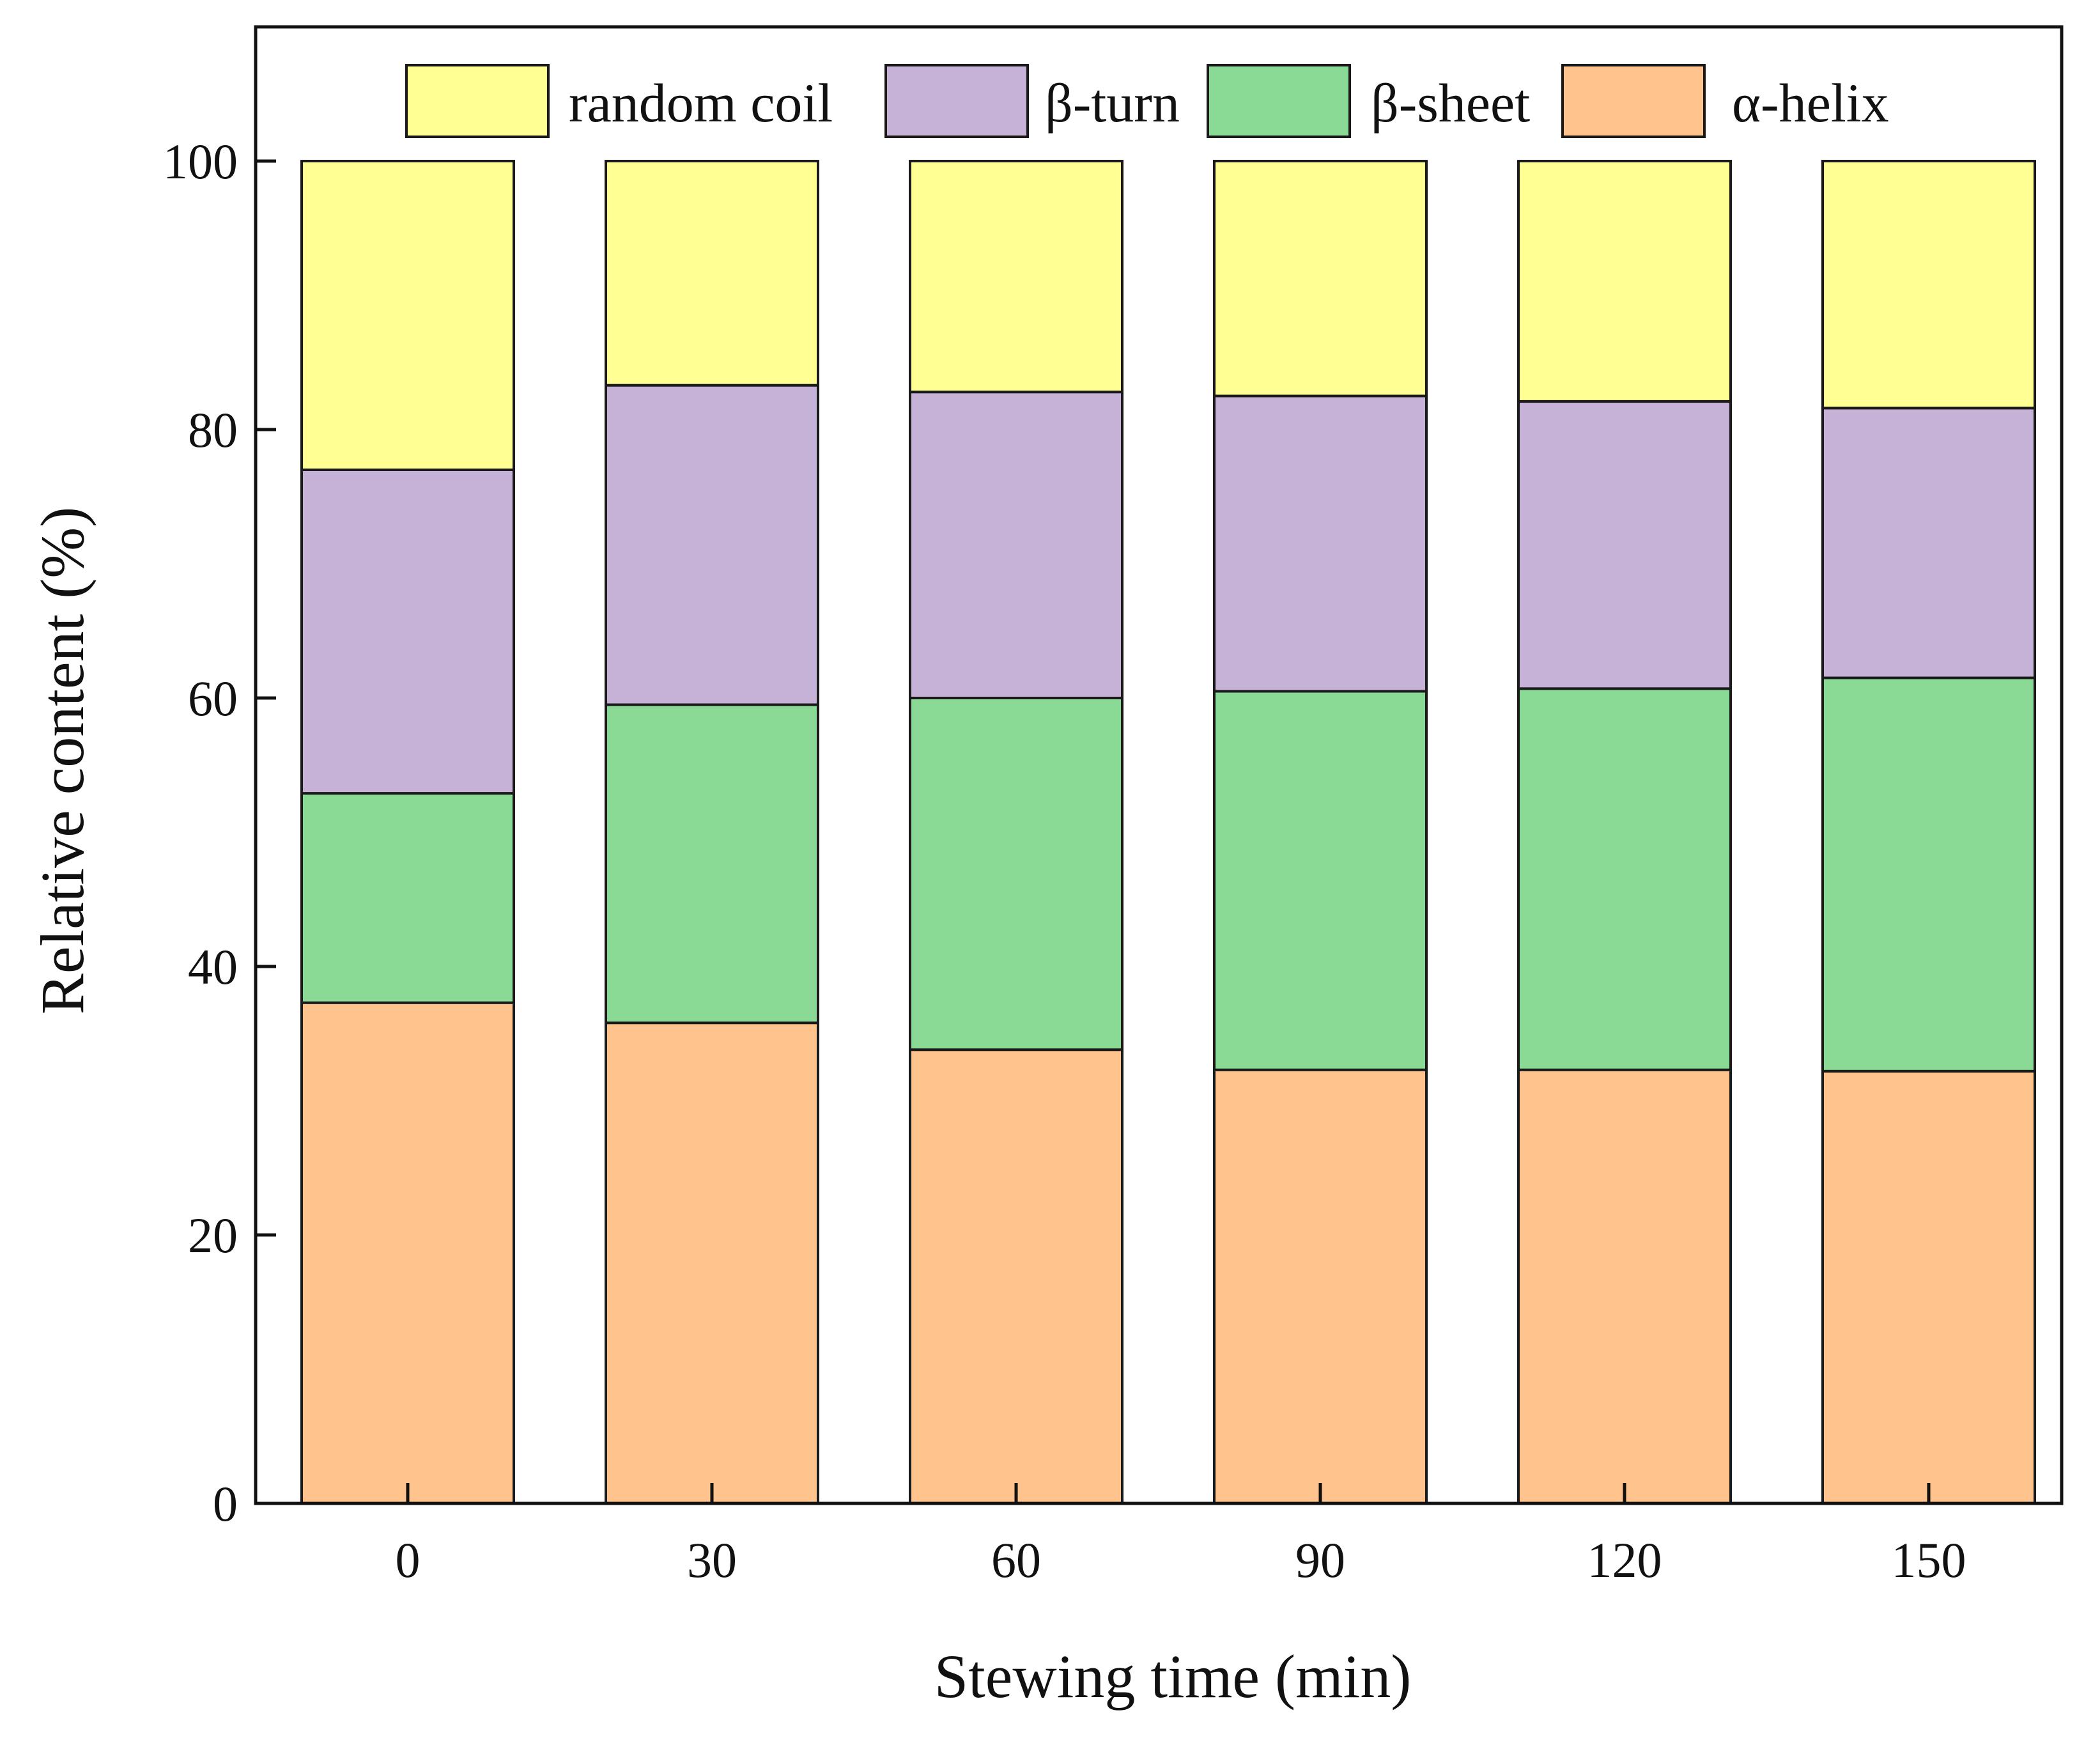 Image resolution: width=2100 pixels, height=1738 pixels. I want to click on bar-segment-β-turn-30, so click(712, 545).